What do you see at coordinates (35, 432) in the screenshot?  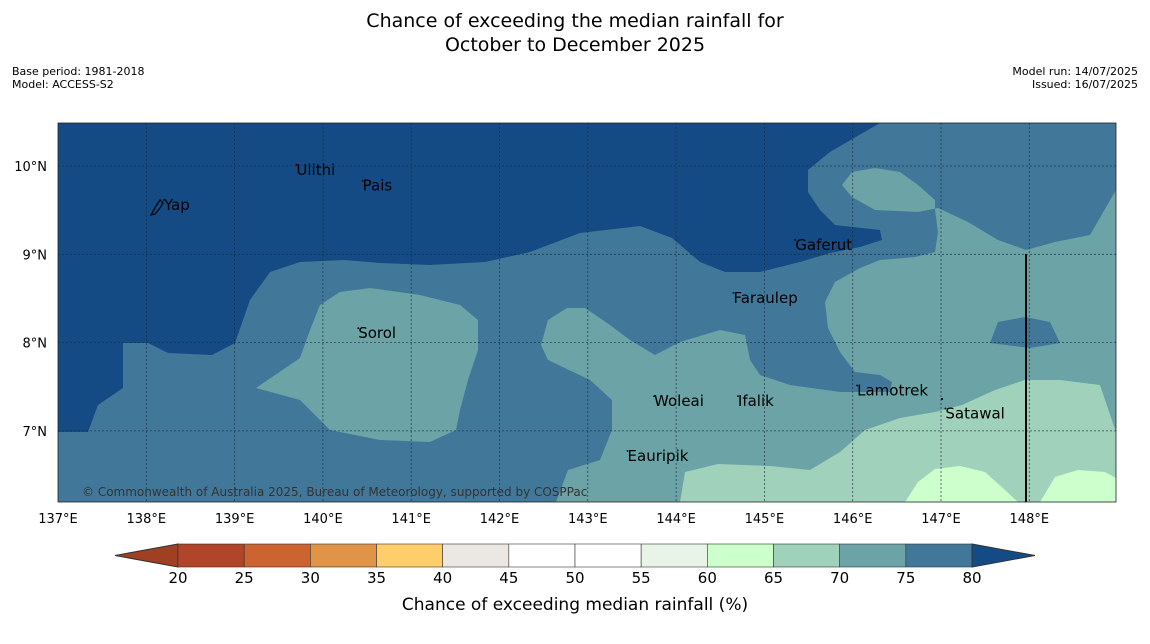 I see `latitude-label: 7°N` at bounding box center [35, 432].